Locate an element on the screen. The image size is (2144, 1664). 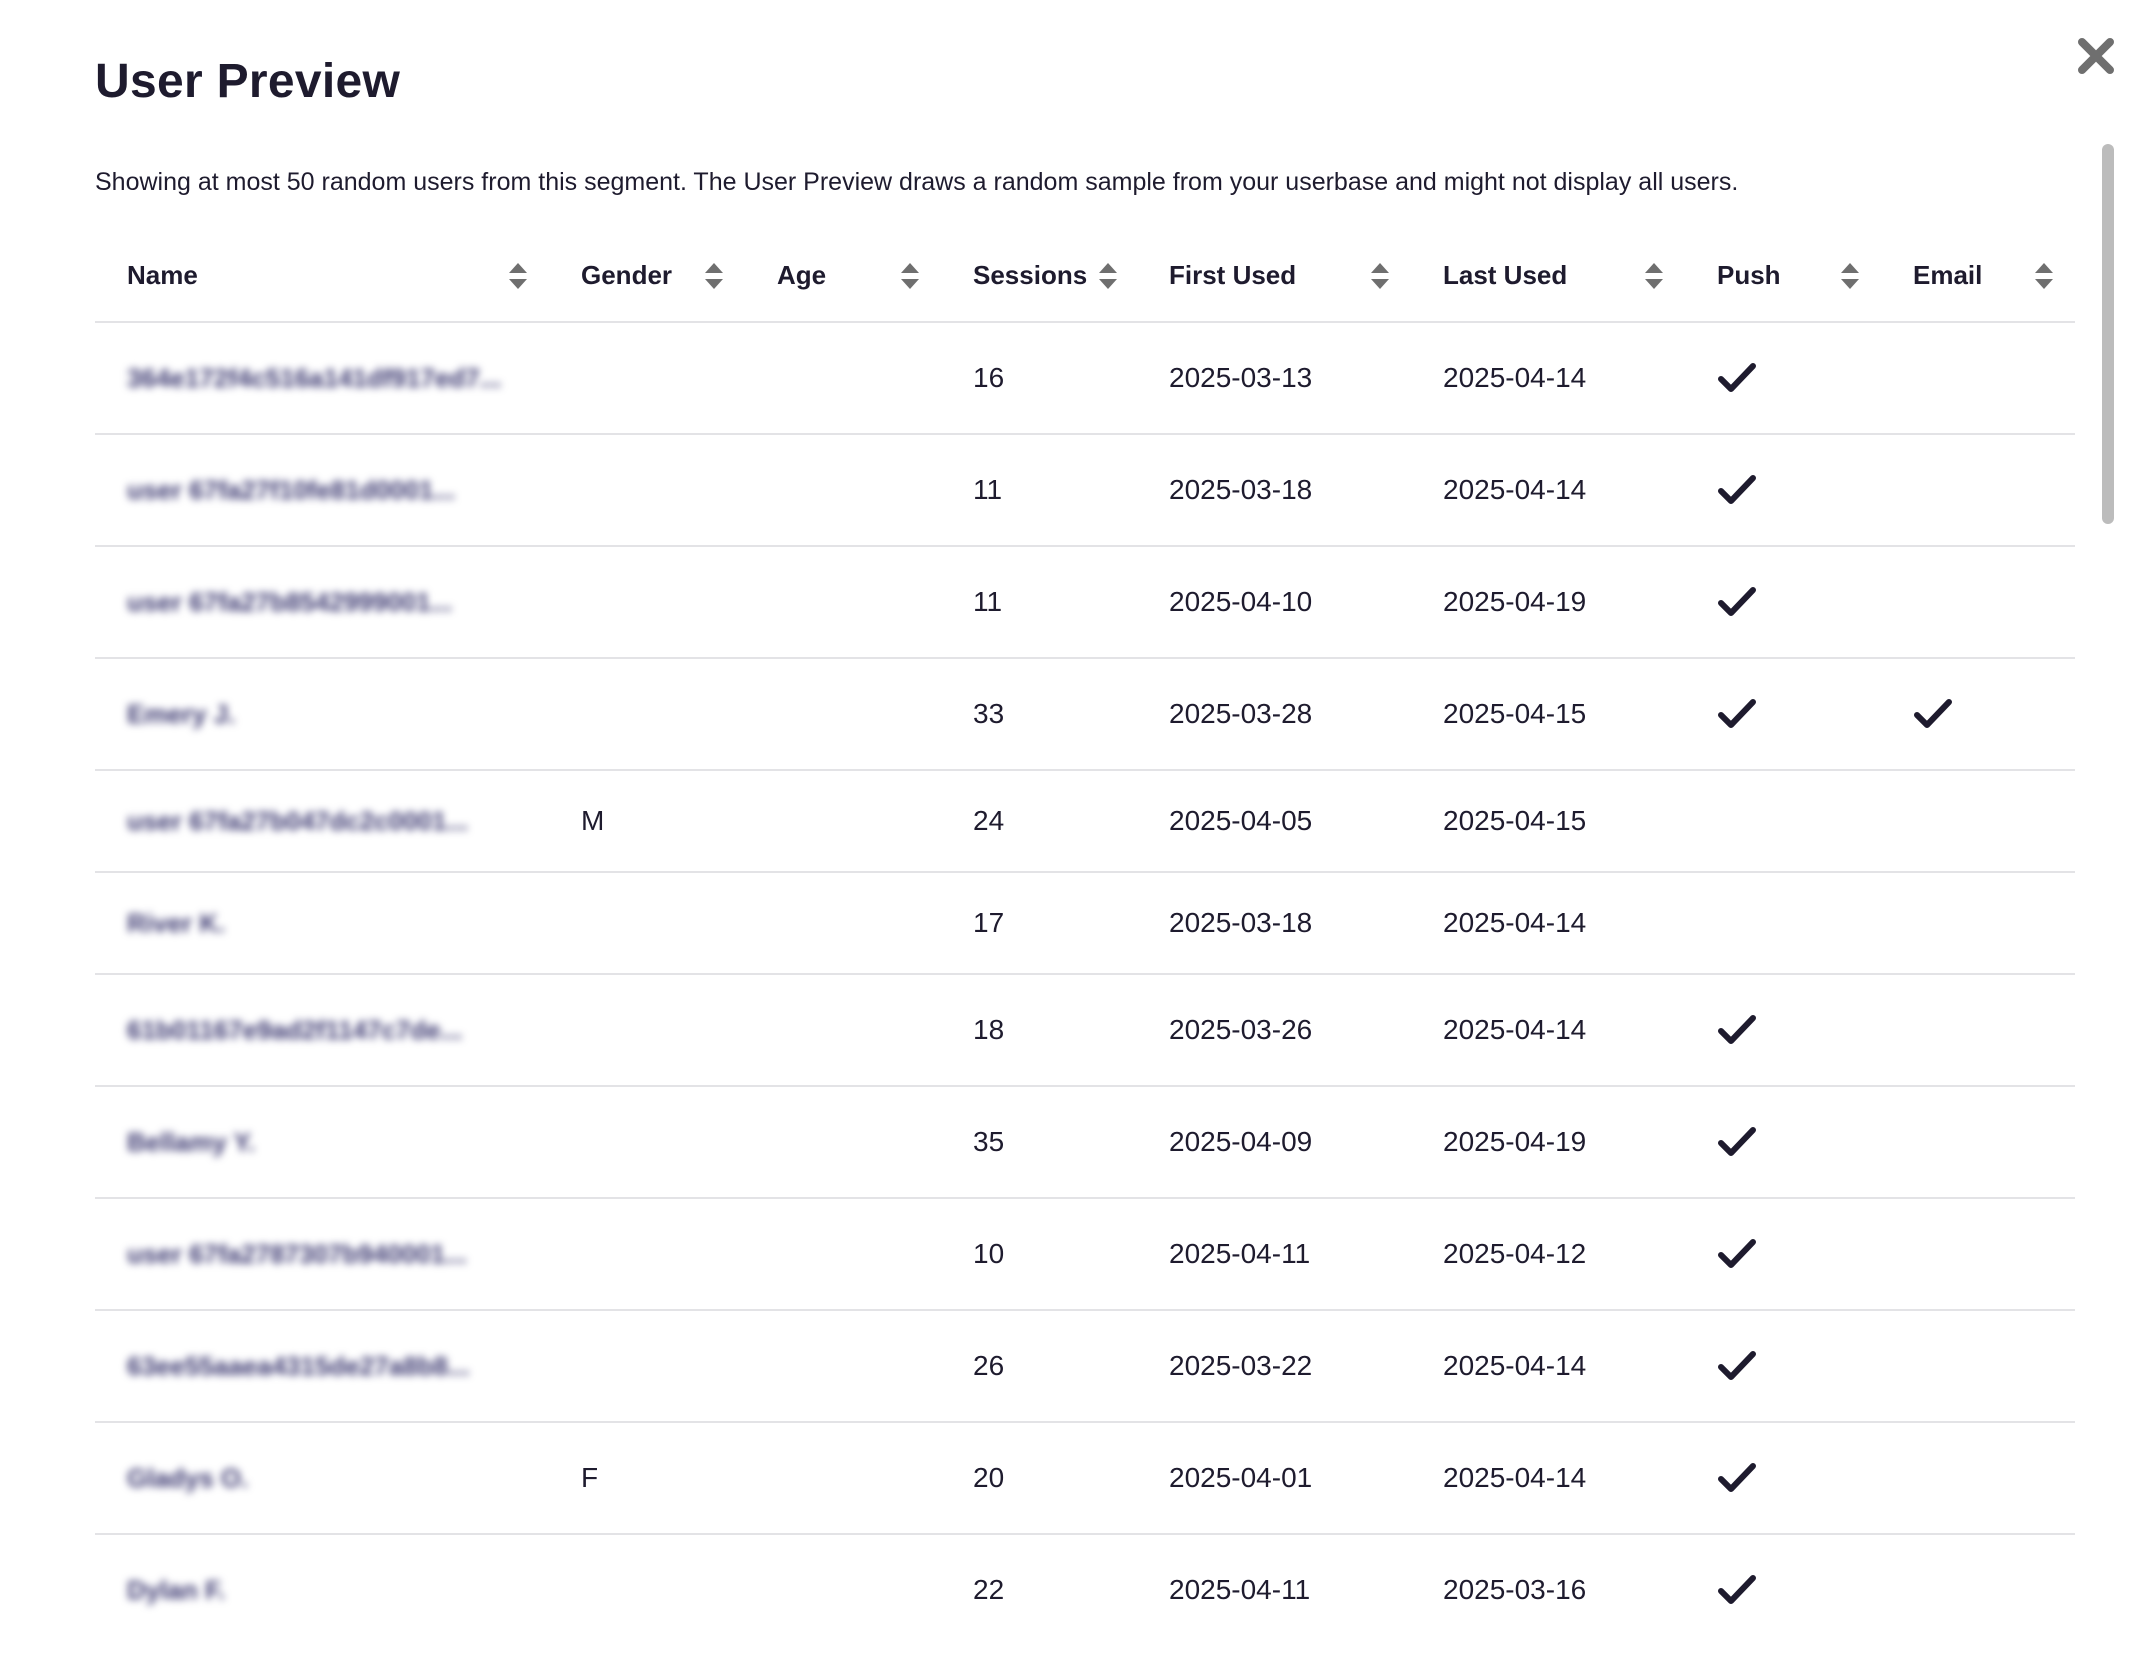
user-name: Bellamy Y. is located at coordinates (191, 1142).